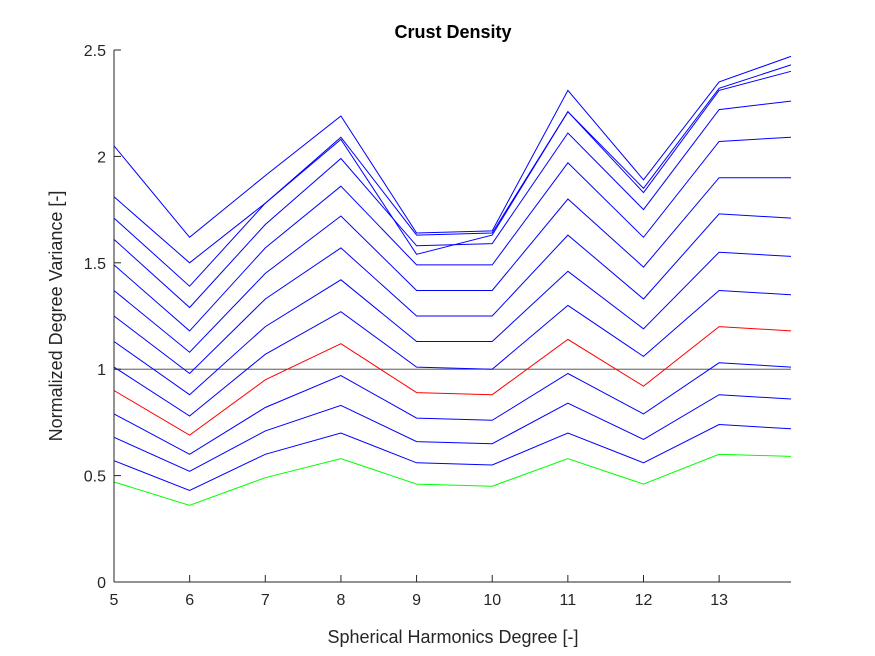 The height and width of the screenshot is (656, 875). Describe the element at coordinates (492, 600) in the screenshot. I see `x-tick-label: 10` at that location.